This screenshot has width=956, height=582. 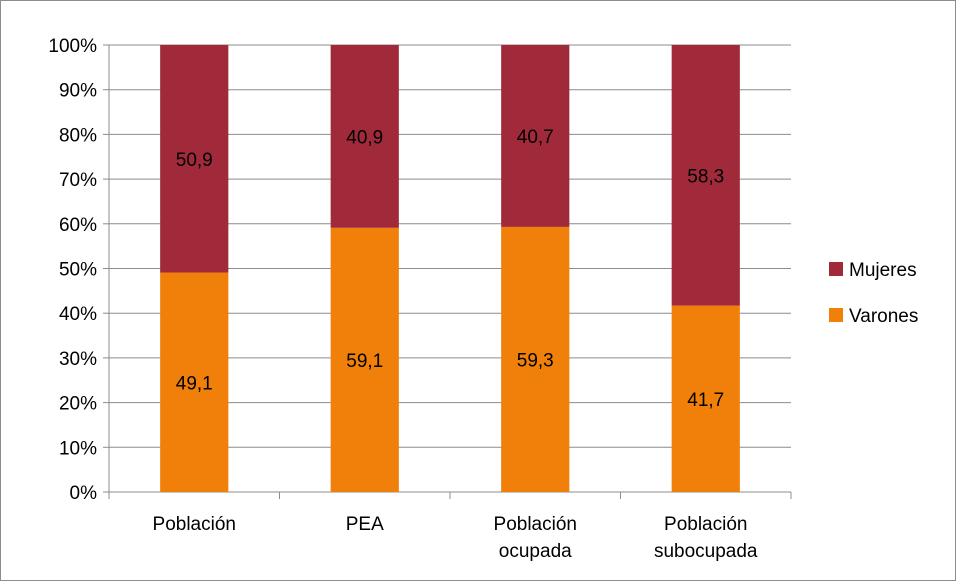 What do you see at coordinates (78, 359) in the screenshot?
I see `y-tick-label: 30%` at bounding box center [78, 359].